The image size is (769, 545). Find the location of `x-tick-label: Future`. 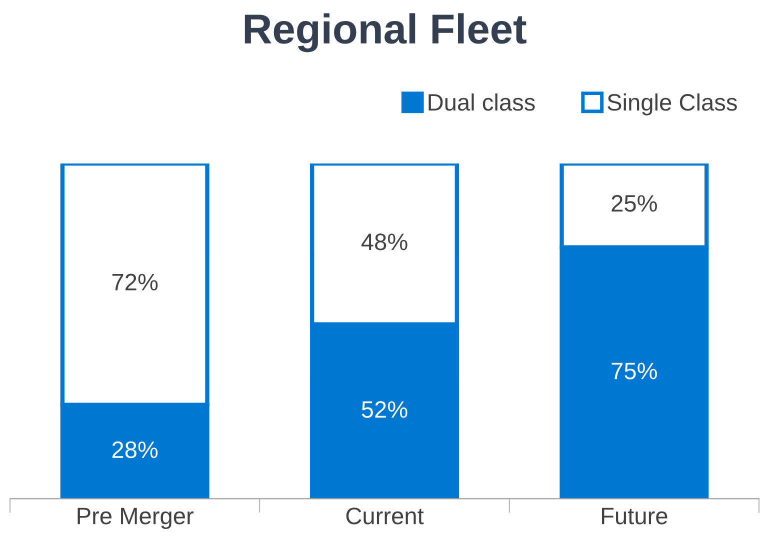

x-tick-label: Future is located at coordinates (635, 516).